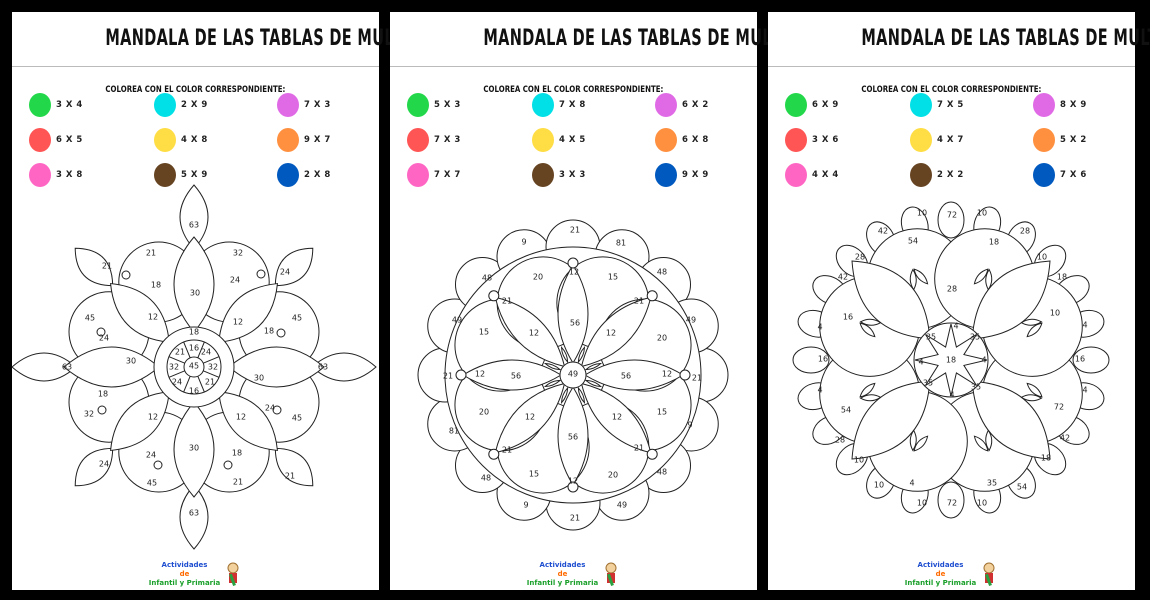  I want to click on instruction: COLOREA CON EL COLOR CORRESPONDIENTE:, so click(573, 86).